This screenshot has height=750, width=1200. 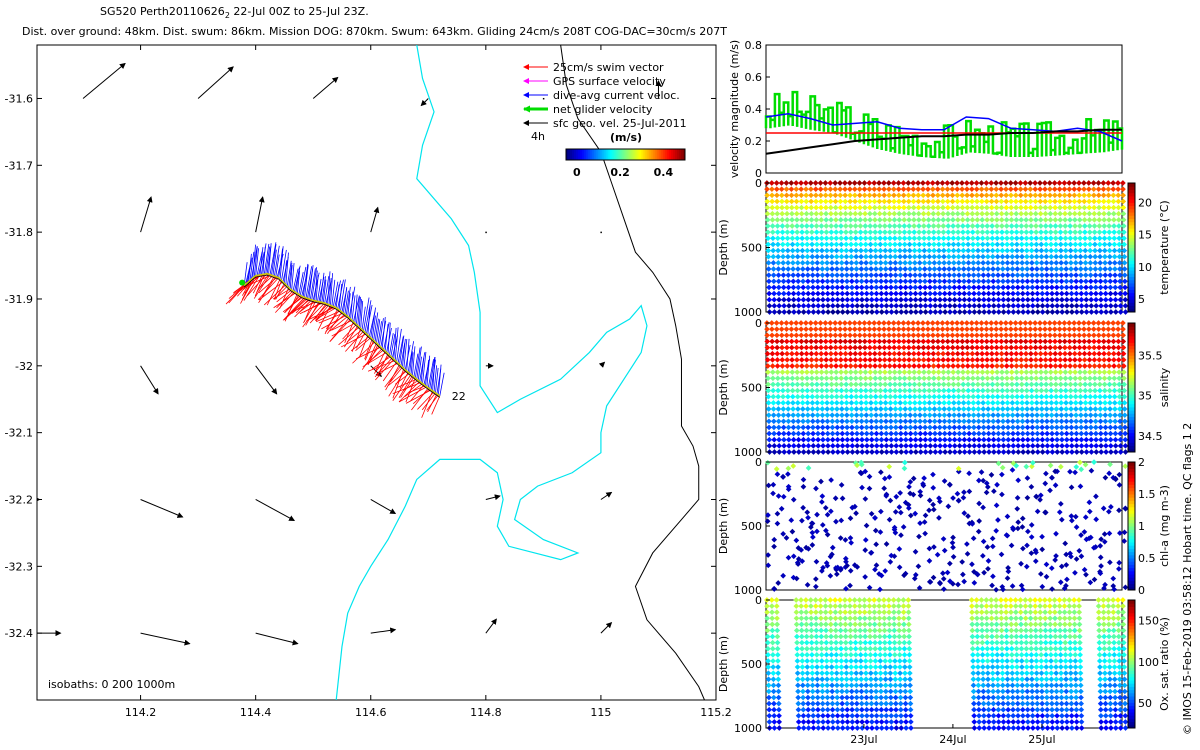 I want to click on legend-label-dac: dive-avg current veloc., so click(x=616, y=95).